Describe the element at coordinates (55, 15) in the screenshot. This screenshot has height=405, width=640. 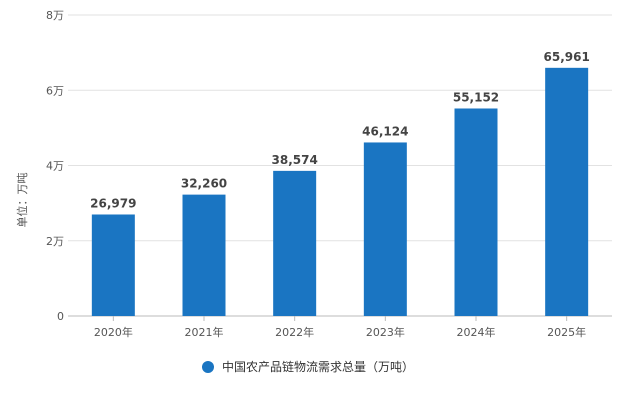
I see `y-tick-label: 8万` at that location.